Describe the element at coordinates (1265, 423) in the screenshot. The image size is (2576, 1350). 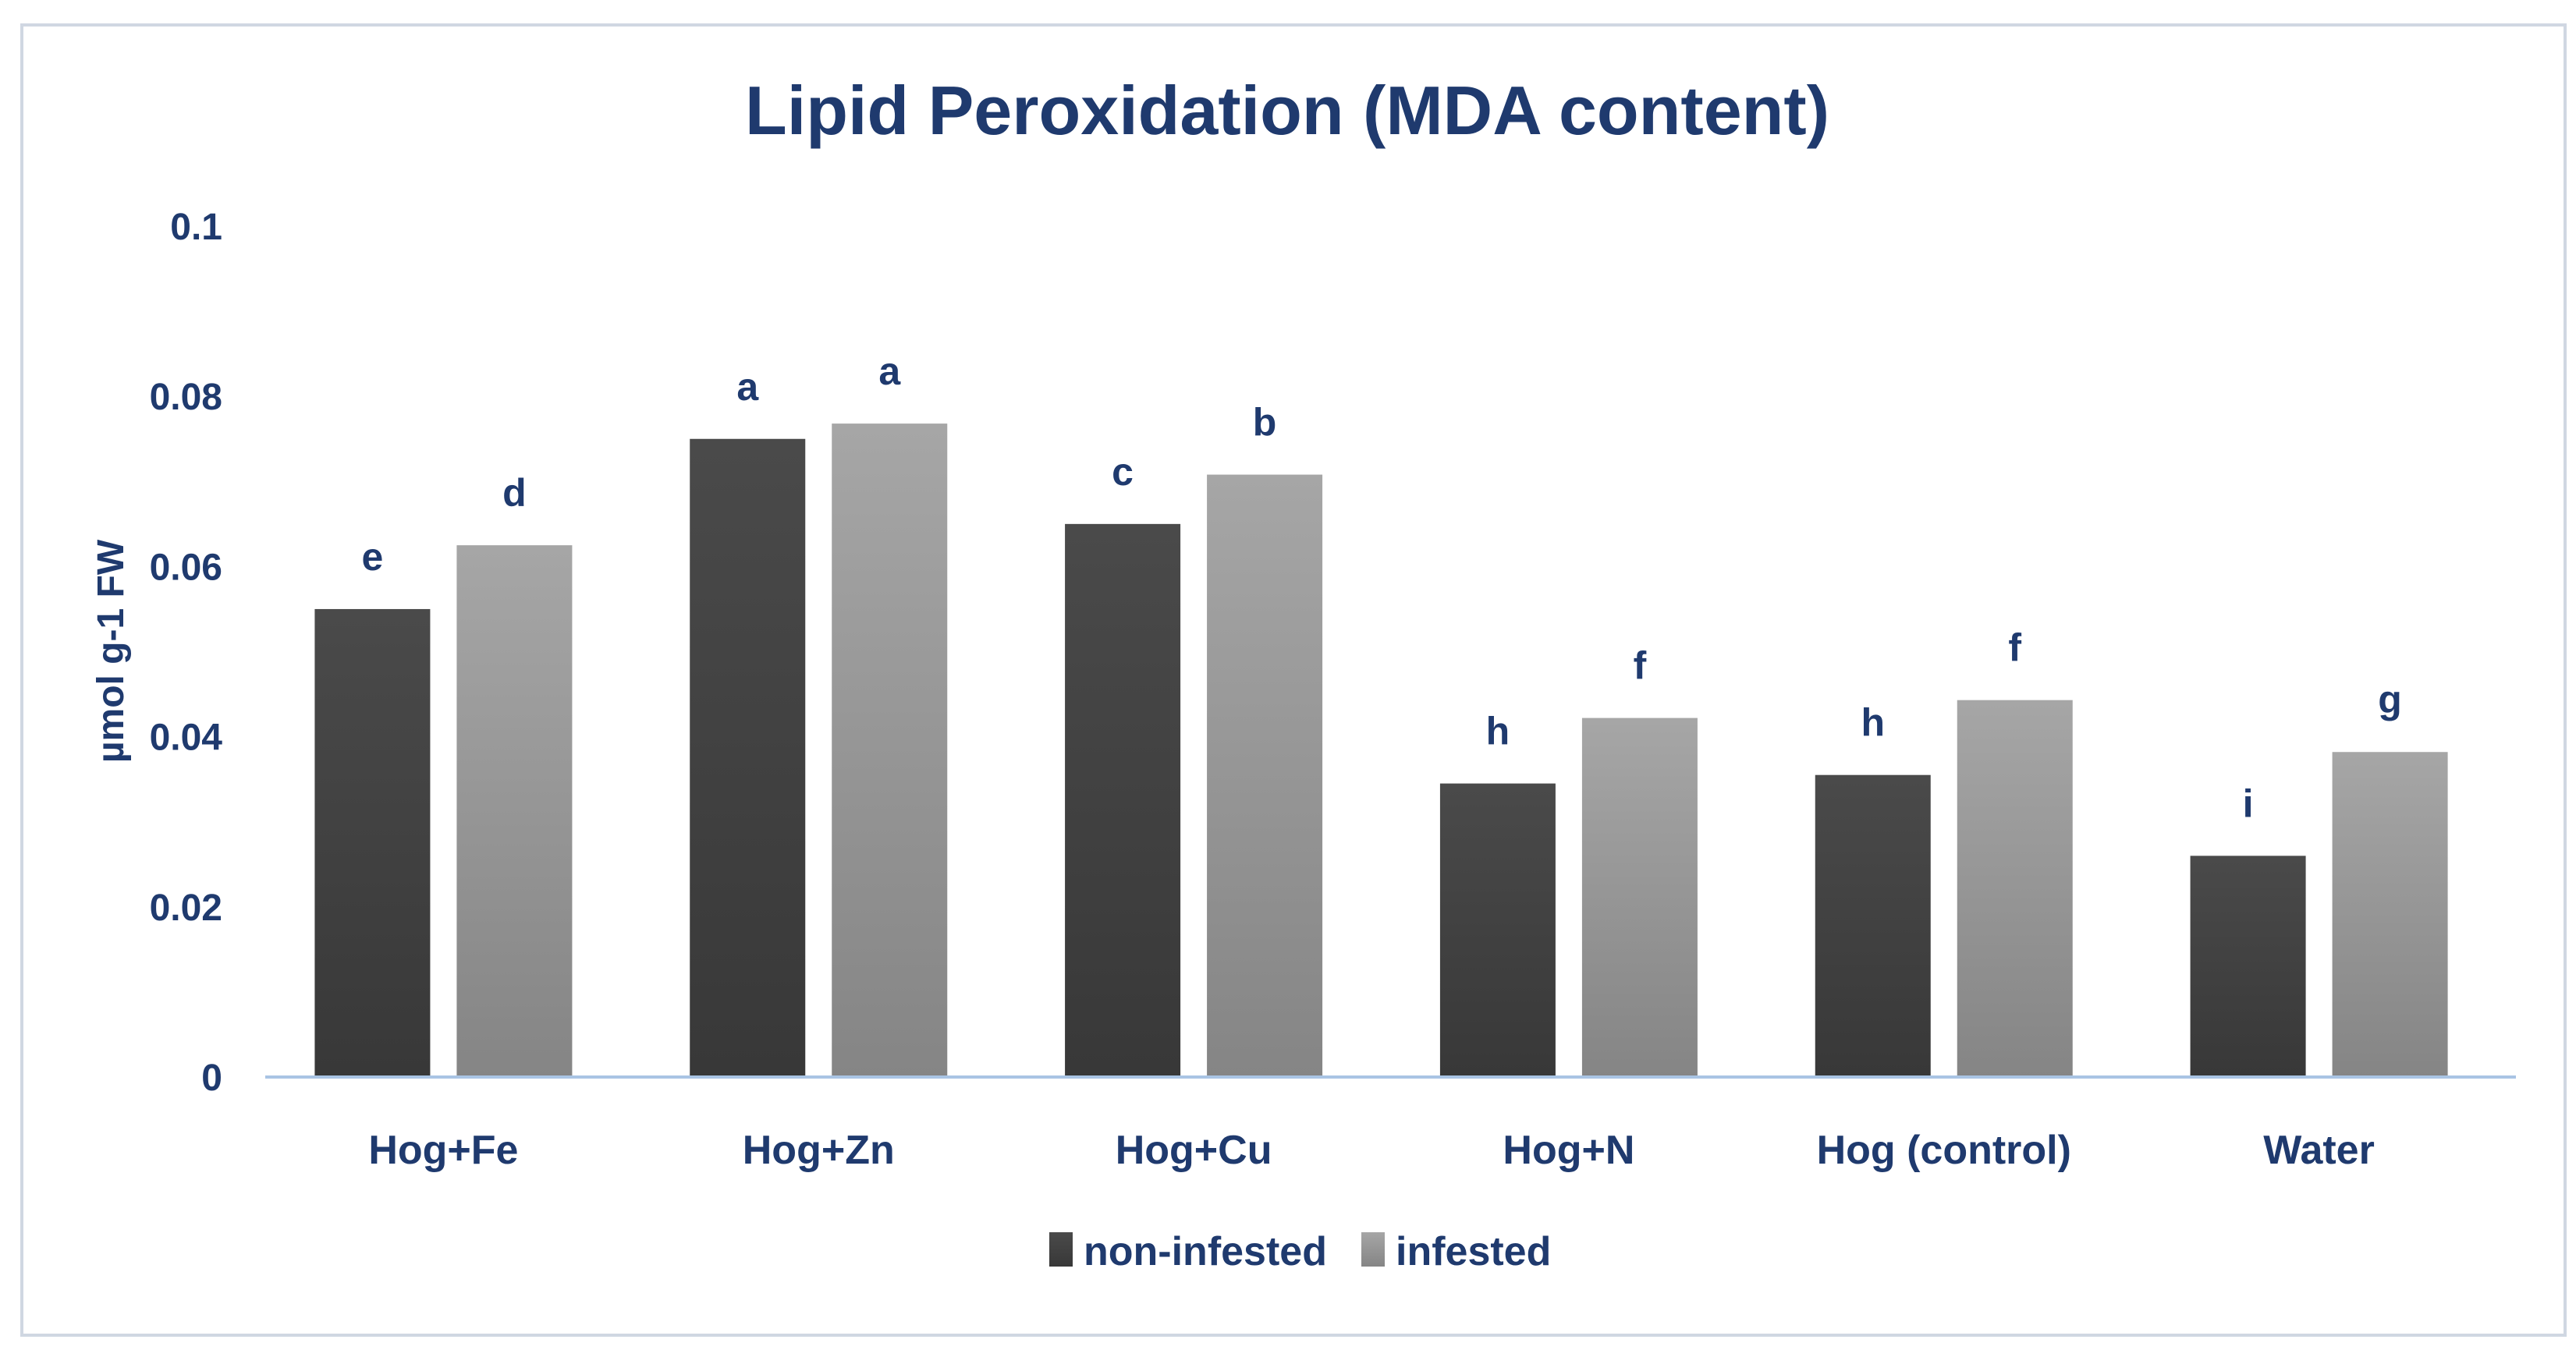
I see `bar-significance-label: b` at that location.